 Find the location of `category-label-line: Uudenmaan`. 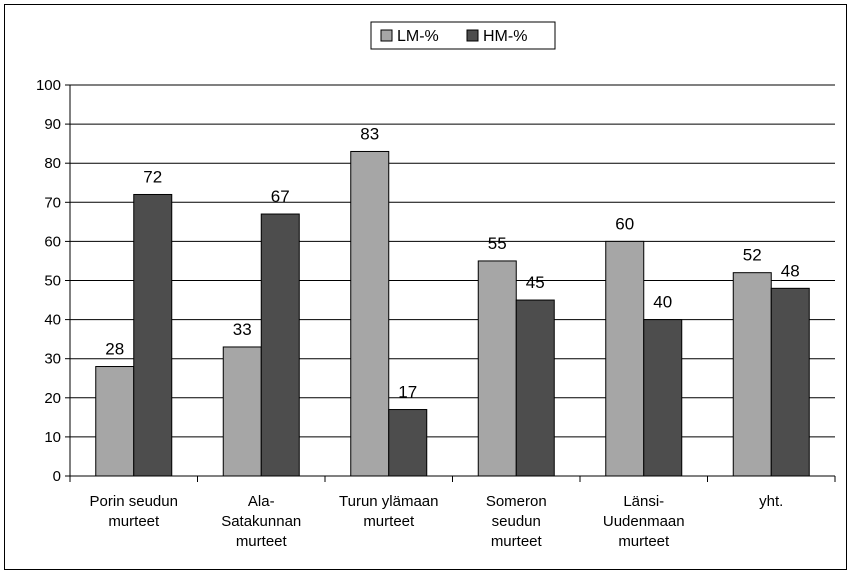

category-label-line: Uudenmaan is located at coordinates (644, 521).